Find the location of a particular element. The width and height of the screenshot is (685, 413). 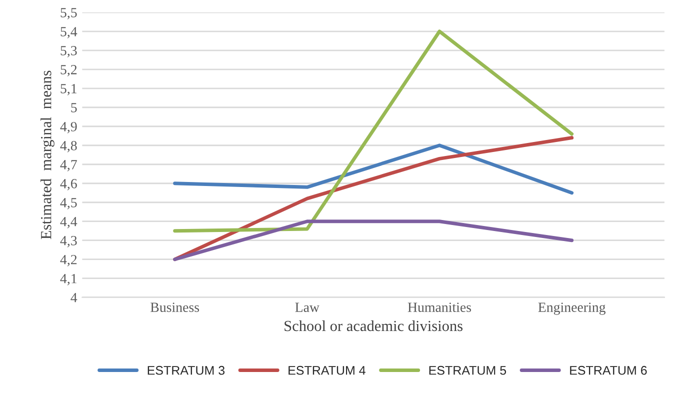

x-tick-label: Engineering is located at coordinates (572, 308).